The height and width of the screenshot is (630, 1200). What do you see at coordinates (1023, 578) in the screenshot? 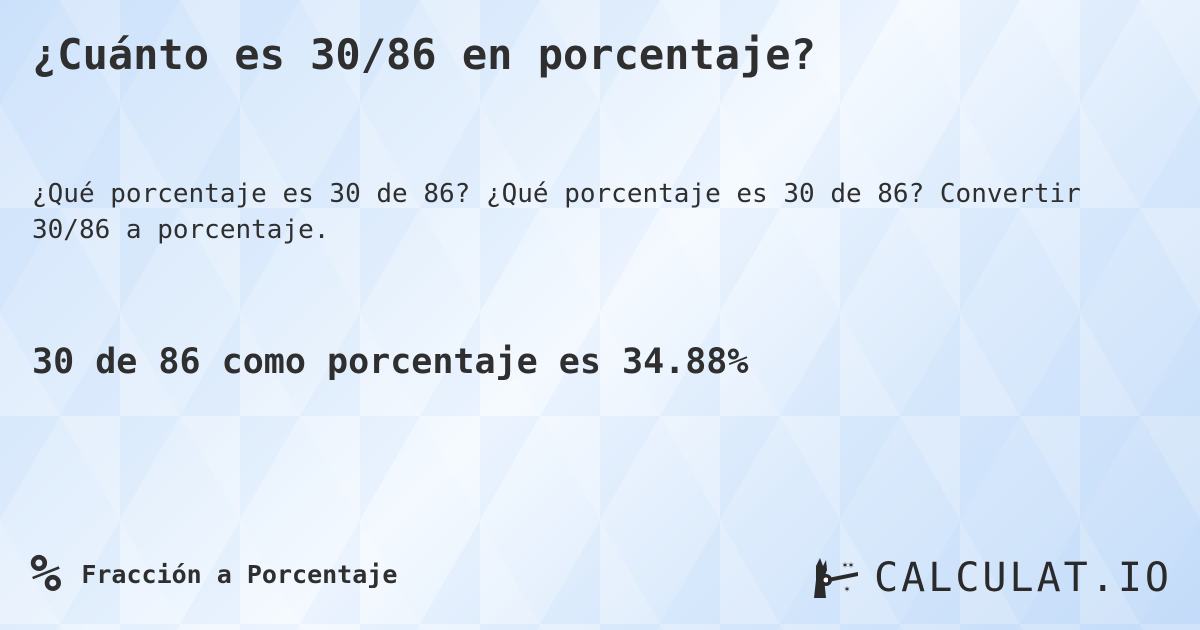
I see `logo-text: CALCULAT.IO` at bounding box center [1023, 578].